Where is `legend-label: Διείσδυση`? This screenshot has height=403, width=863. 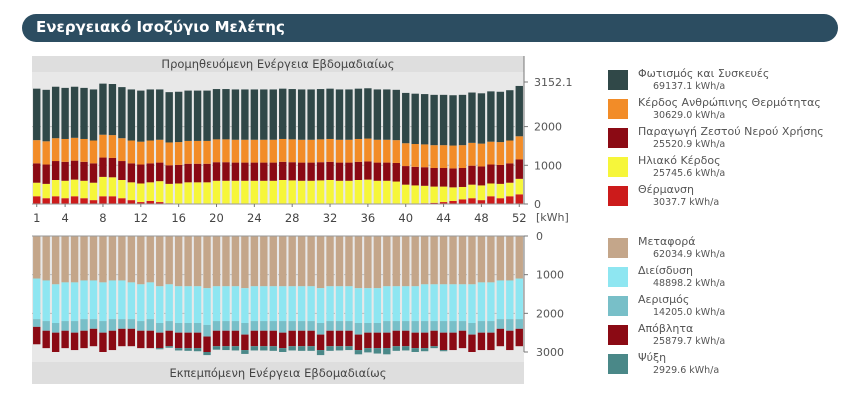
legend-label: Διείσδυση is located at coordinates (665, 270).